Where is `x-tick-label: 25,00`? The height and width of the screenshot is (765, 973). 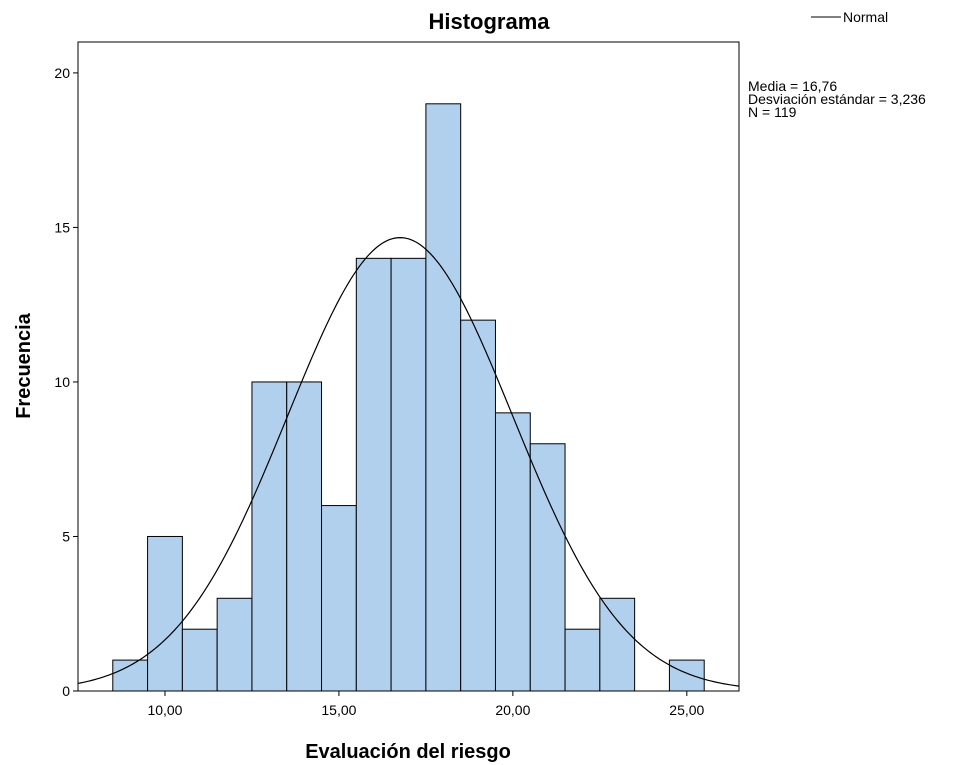 x-tick-label: 25,00 is located at coordinates (686, 710).